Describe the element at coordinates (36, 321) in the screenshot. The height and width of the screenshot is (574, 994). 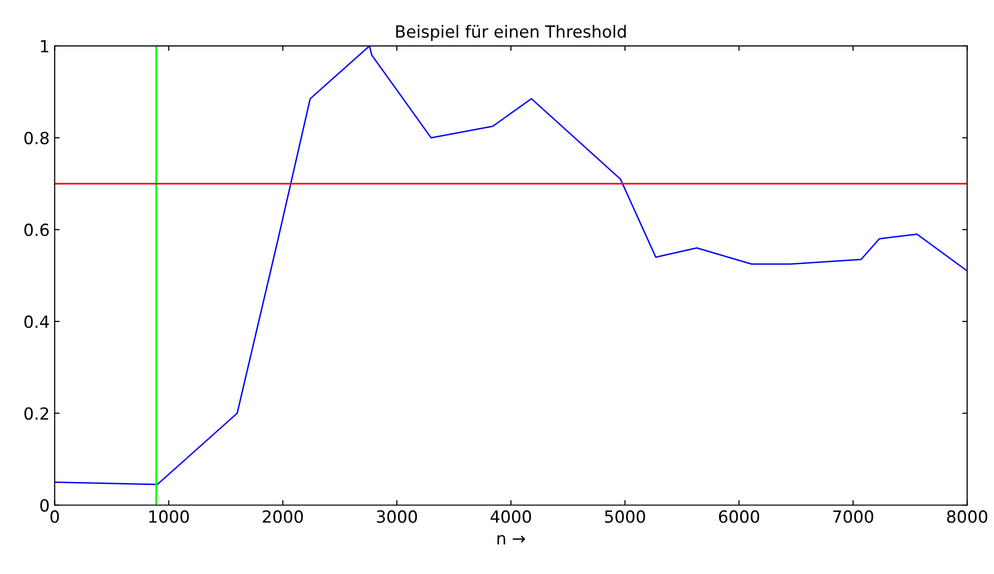
I see `y-tick-label: 0.4` at that location.